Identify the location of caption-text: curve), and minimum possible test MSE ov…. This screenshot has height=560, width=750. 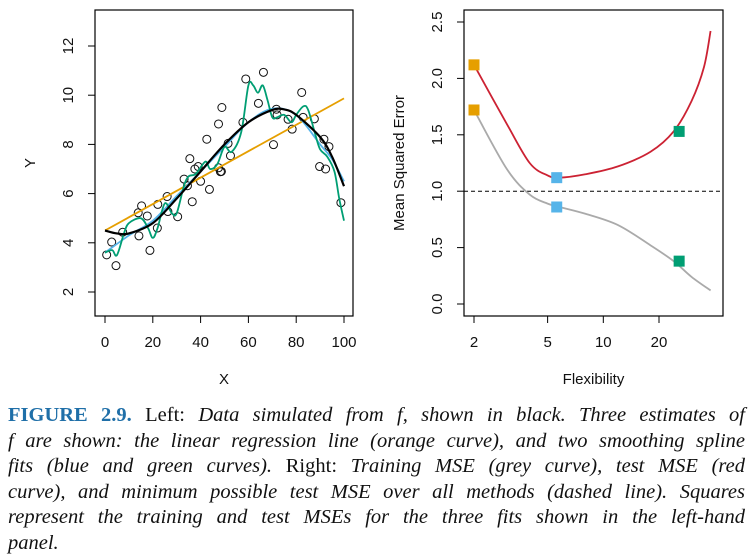
(376, 491).